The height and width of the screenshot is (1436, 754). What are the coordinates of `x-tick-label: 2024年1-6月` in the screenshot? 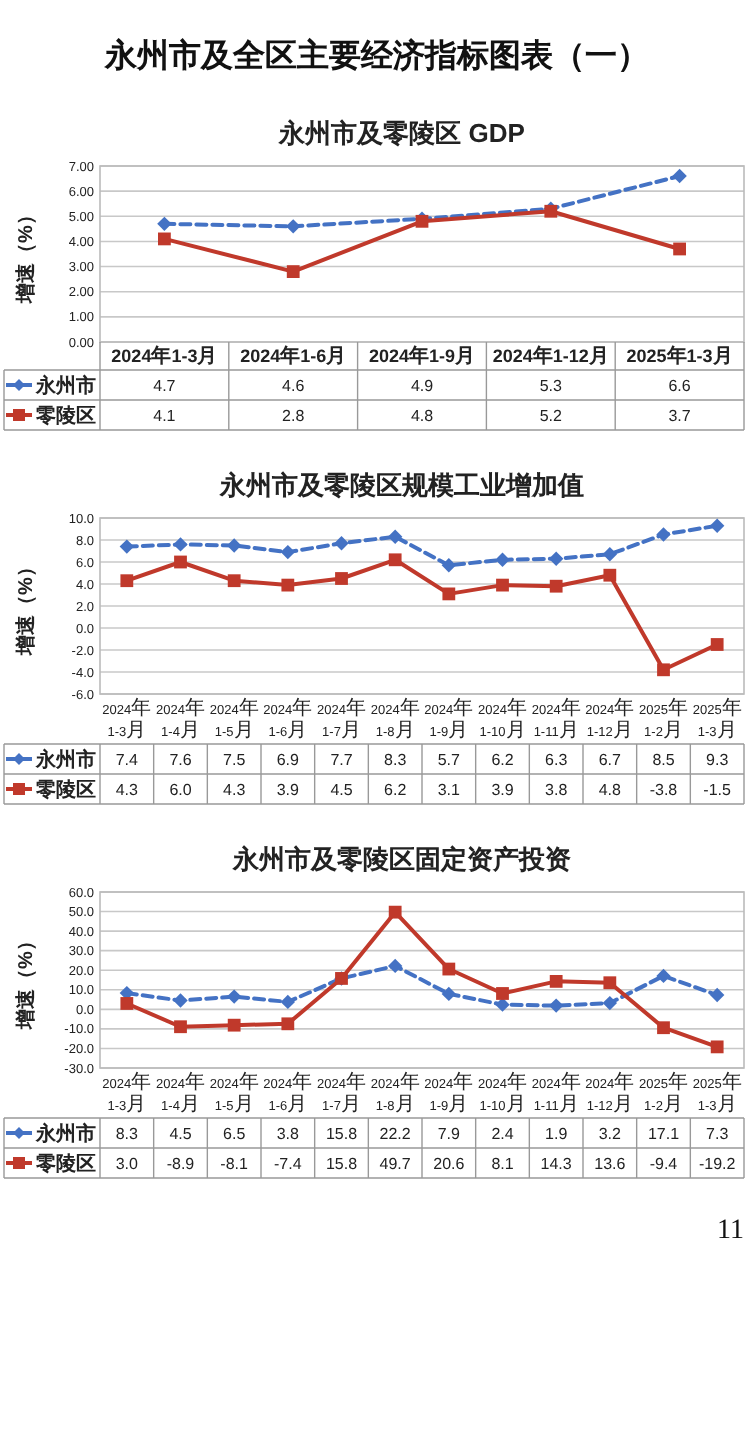 It's located at (293, 356).